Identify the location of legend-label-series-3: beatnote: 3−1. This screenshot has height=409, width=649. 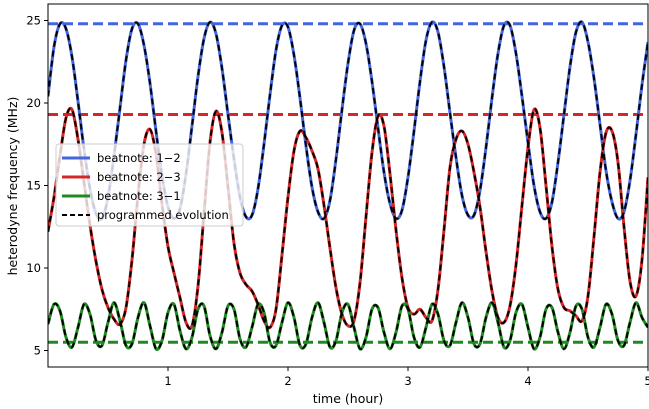
(139, 196).